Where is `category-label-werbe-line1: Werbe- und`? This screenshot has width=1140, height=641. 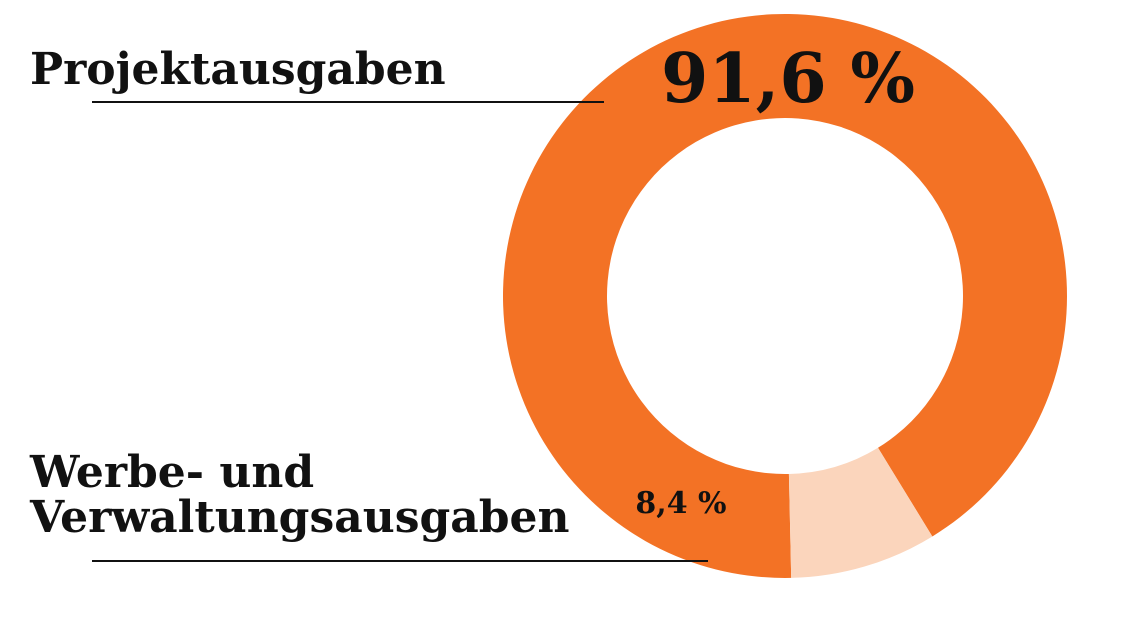 category-label-werbe-line1: Werbe- und is located at coordinates (171, 472).